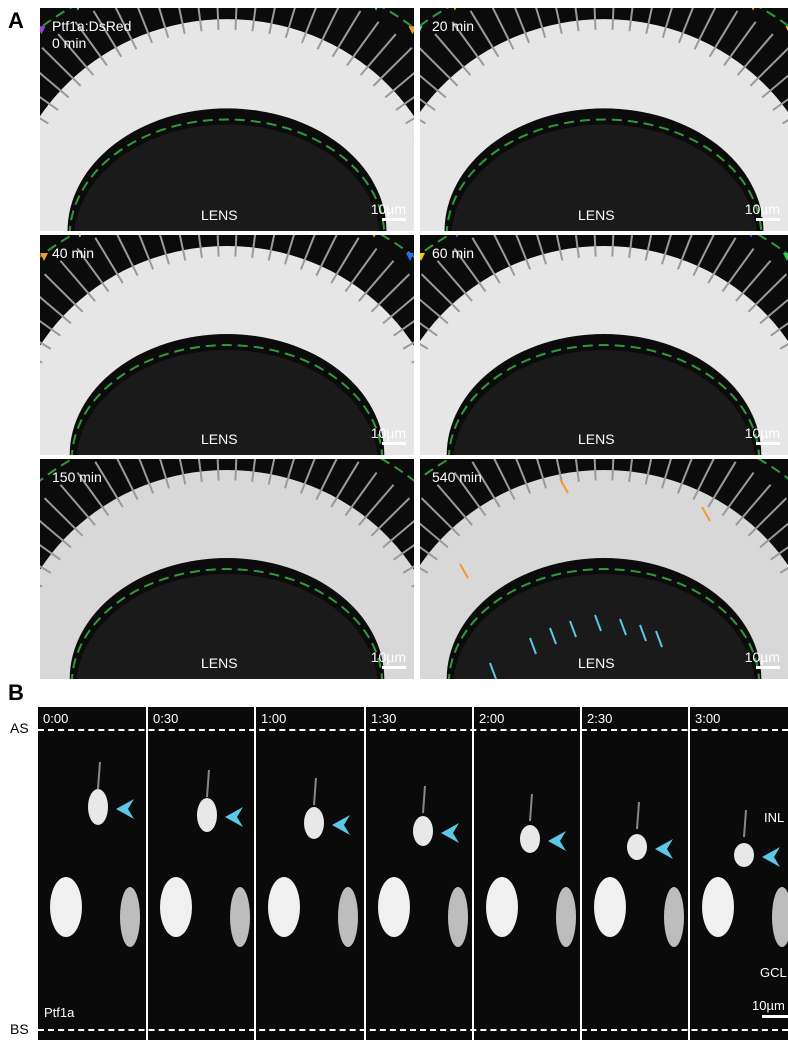  What do you see at coordinates (388, 659) in the screenshot?
I see `scale-bar: 10µm` at bounding box center [388, 659].